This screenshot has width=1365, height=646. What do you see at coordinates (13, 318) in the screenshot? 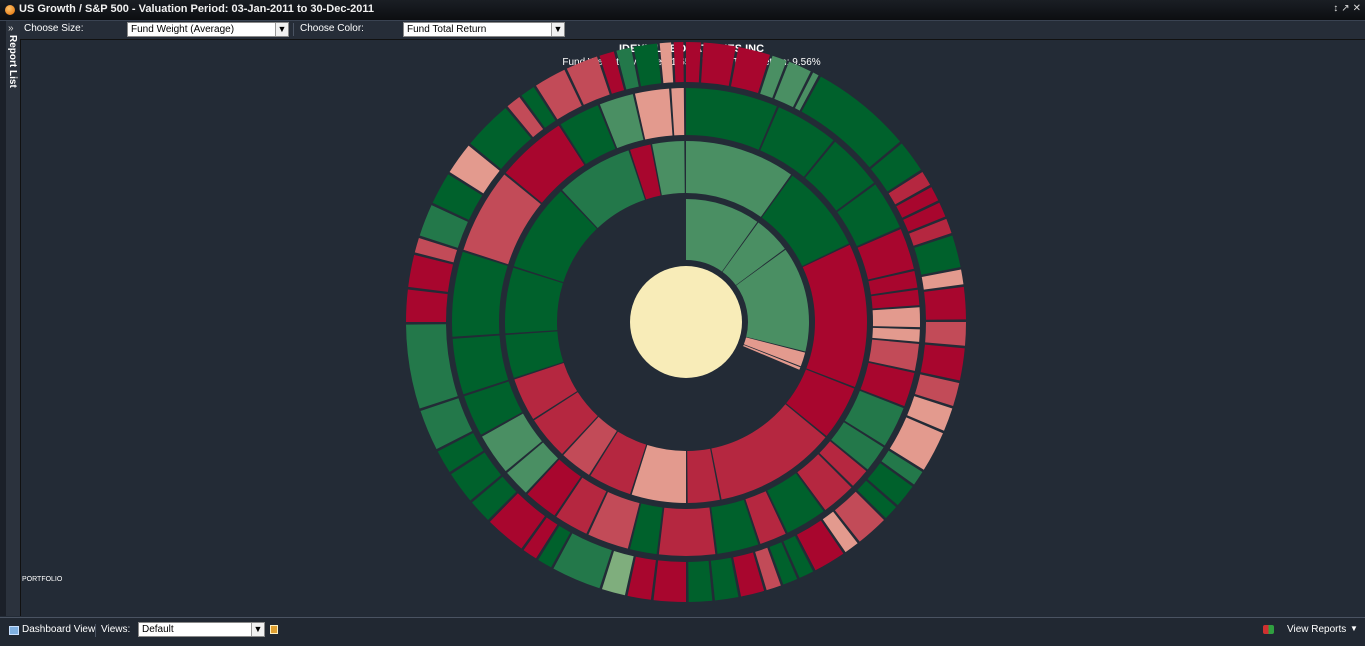
I see `report-list-sidebar: » Report List` at bounding box center [13, 318].